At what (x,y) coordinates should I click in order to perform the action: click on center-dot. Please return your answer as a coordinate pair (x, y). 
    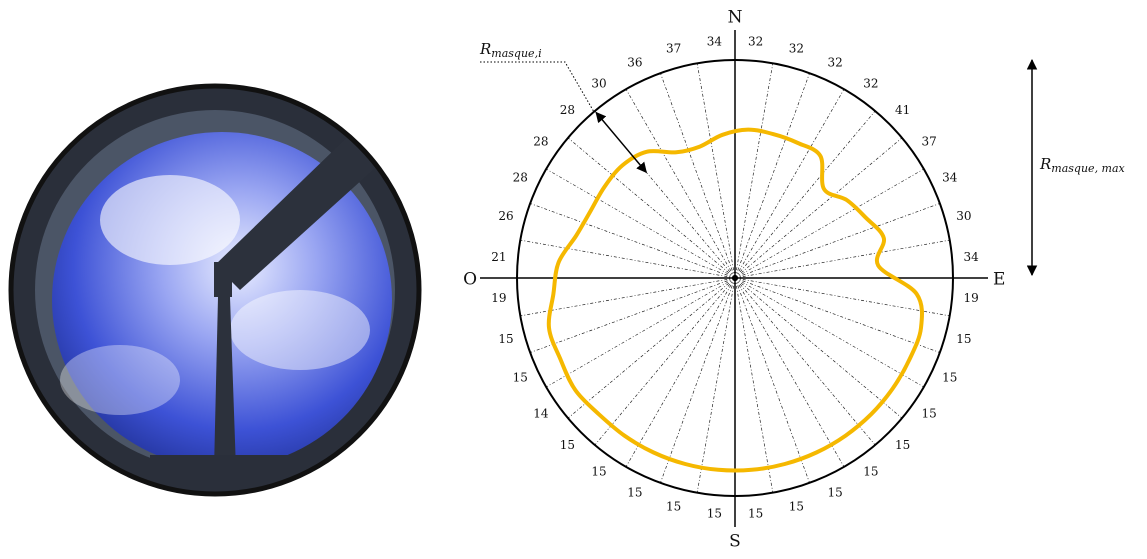
    Looking at the image, I should click on (735, 278).